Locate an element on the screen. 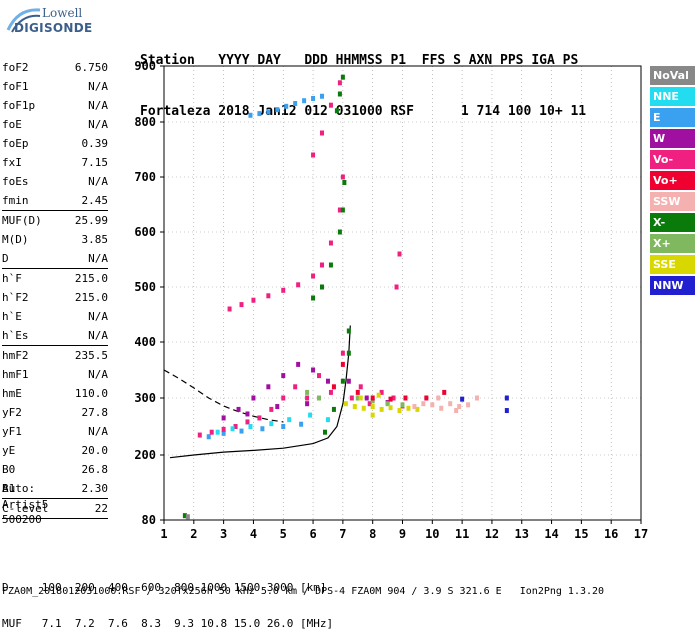 The height and width of the screenshot is (642, 700). param-label: h`F2 is located at coordinates (15, 297).